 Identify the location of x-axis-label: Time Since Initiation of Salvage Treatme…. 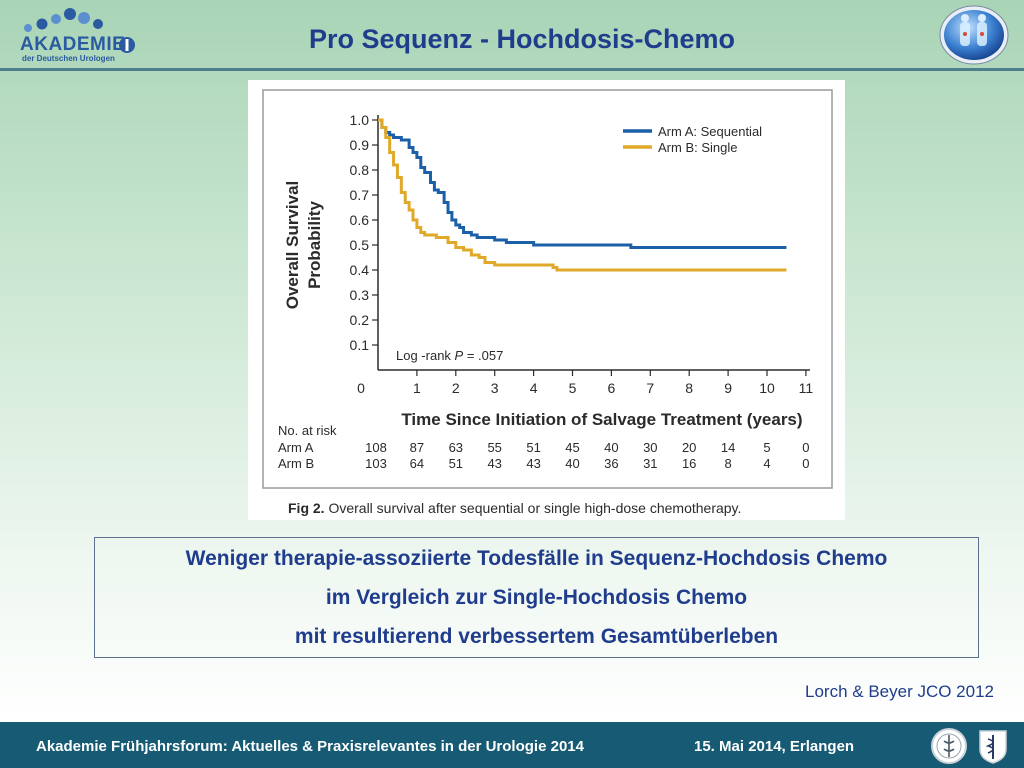
(601, 419).